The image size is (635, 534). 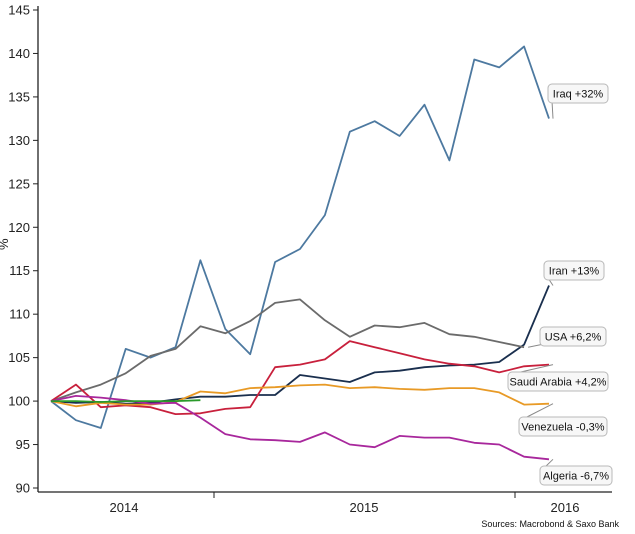 I want to click on source-note: Sources: Macrobond & Saxo Bank, so click(x=550, y=524).